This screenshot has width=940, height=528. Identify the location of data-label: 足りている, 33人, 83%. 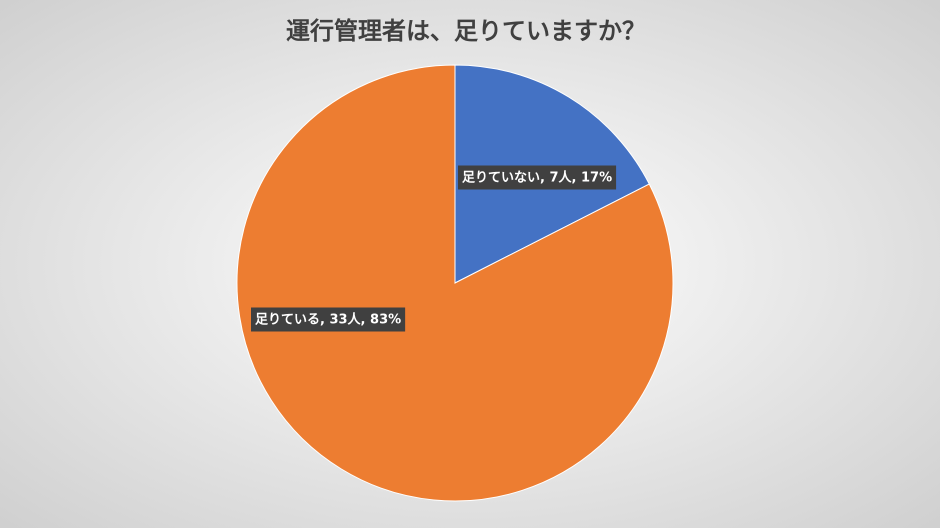
(328, 320).